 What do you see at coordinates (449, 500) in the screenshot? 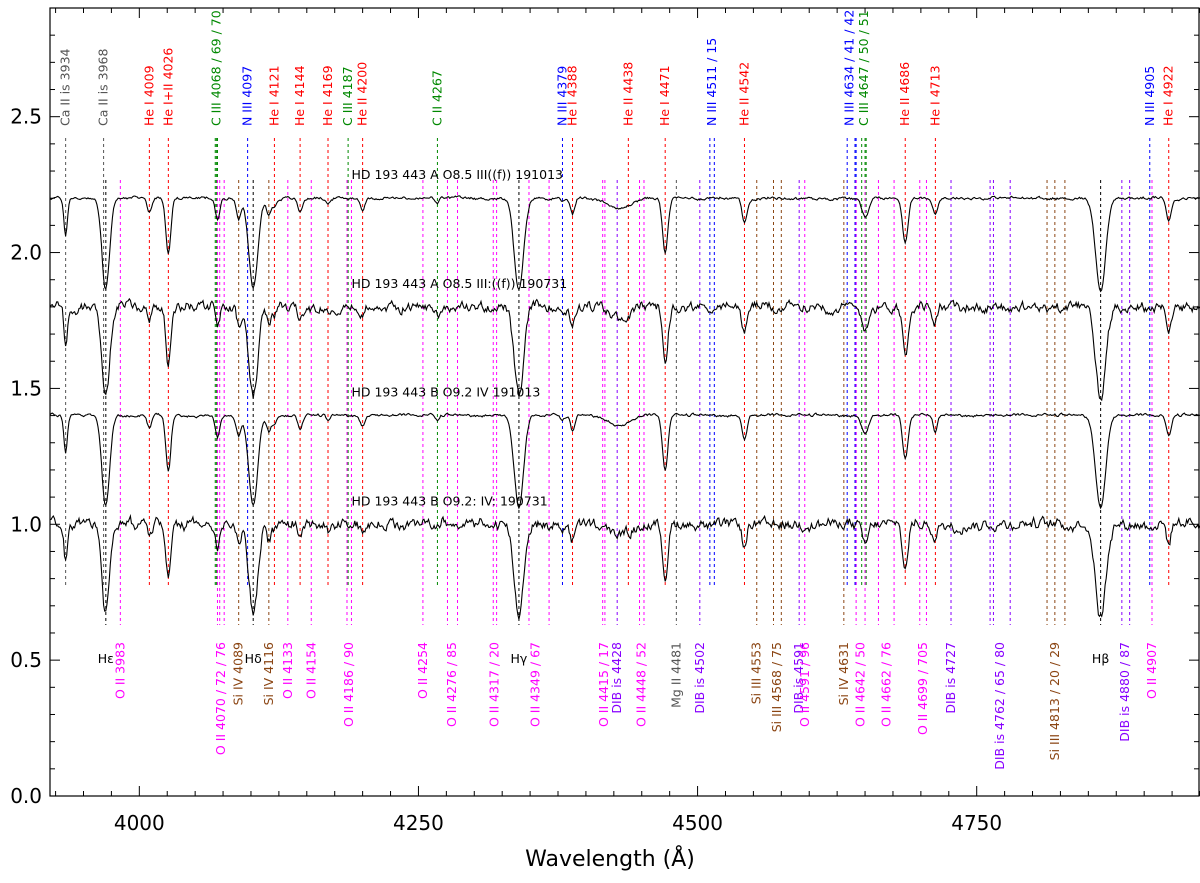
I see `spectrum-label: HD 193 443 B O9.2: IV: 190731` at bounding box center [449, 500].